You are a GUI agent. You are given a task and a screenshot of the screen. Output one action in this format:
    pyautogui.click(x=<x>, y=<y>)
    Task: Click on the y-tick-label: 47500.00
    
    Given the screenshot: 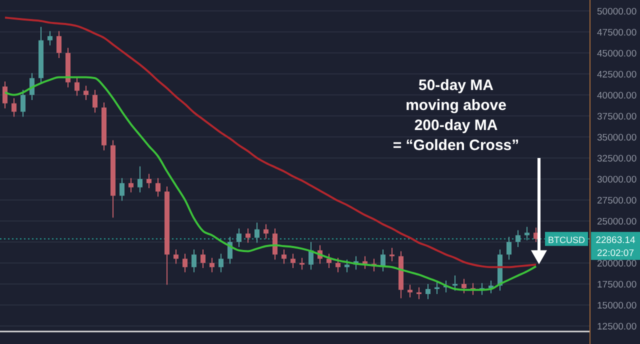 What is the action you would take?
    pyautogui.click(x=617, y=32)
    